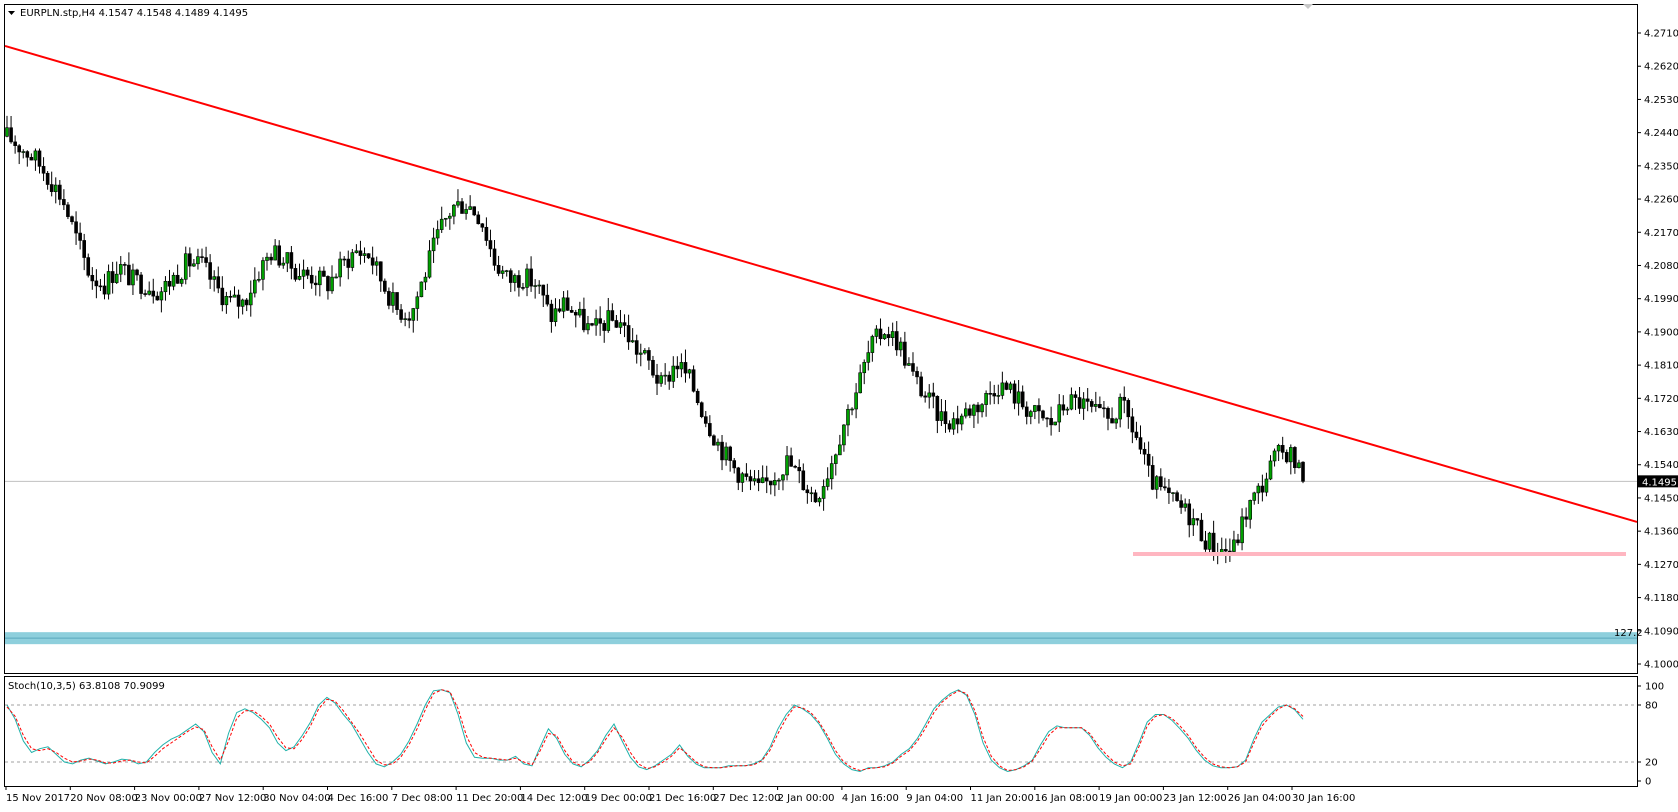 The height and width of the screenshot is (812, 1678). What do you see at coordinates (655, 730) in the screenshot?
I see `stochastic-signal-line` at bounding box center [655, 730].